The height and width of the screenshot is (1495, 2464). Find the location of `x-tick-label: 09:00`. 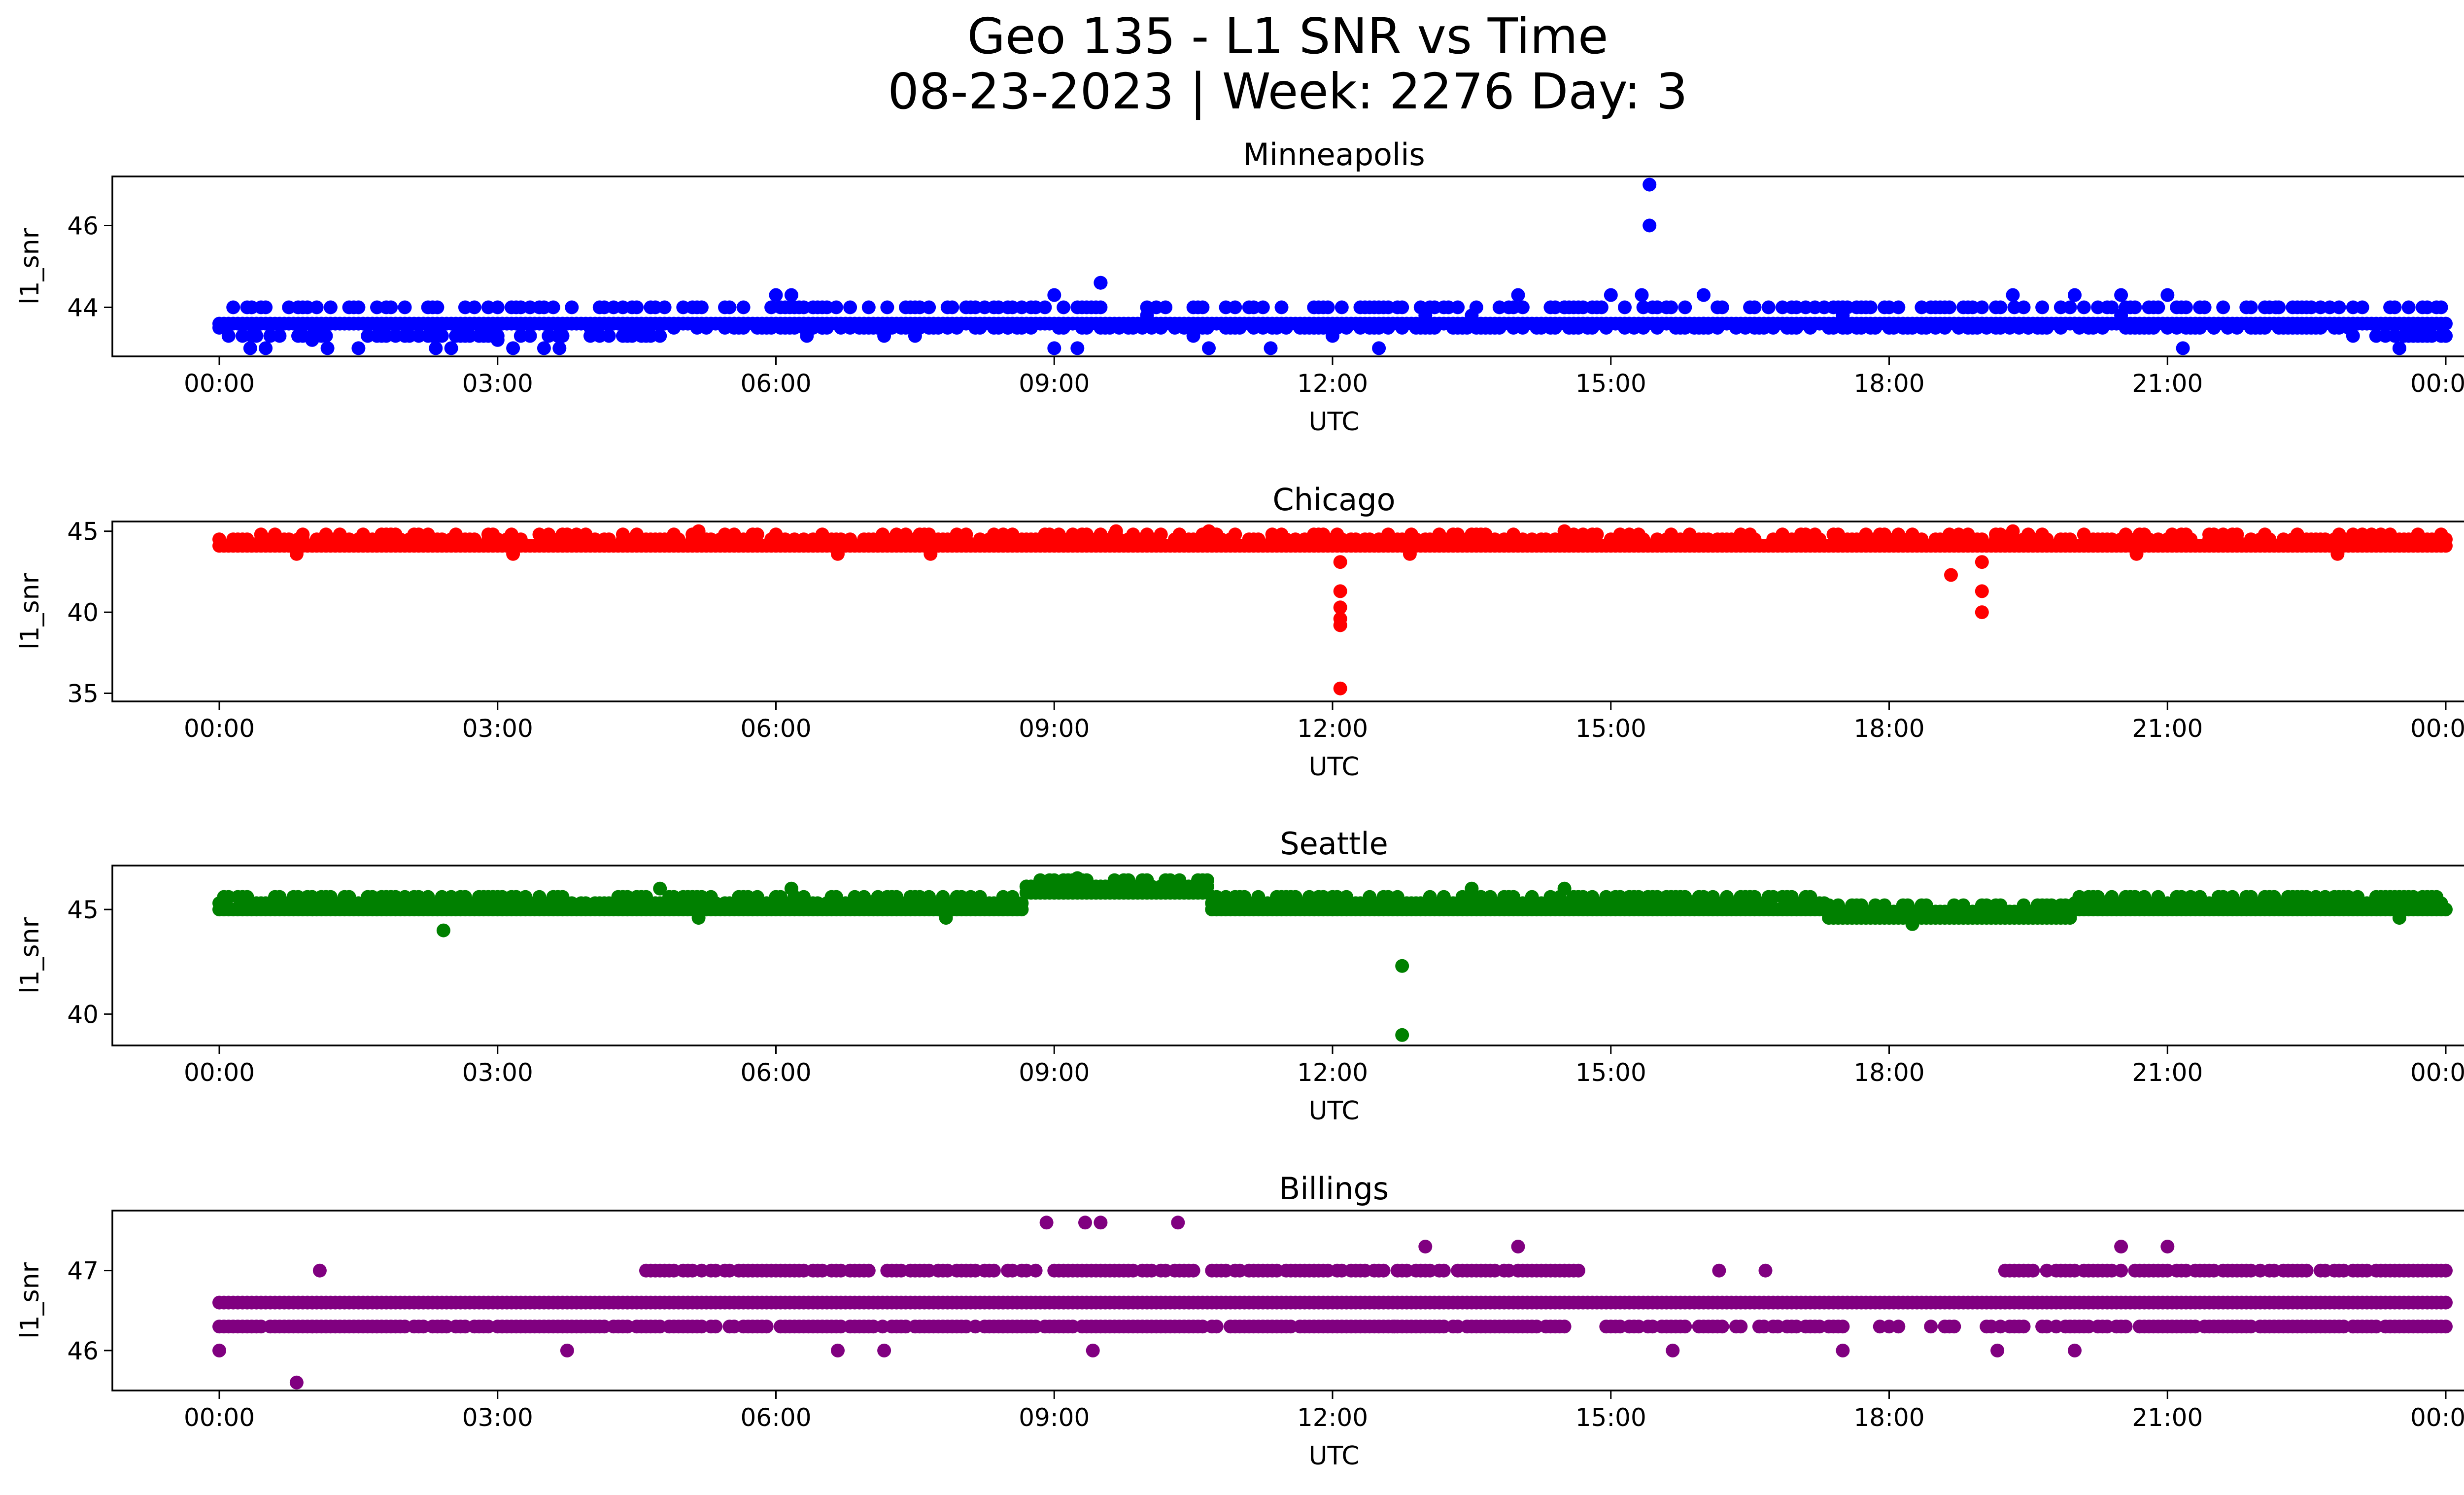

x-tick-label: 09:00 is located at coordinates (1054, 383).